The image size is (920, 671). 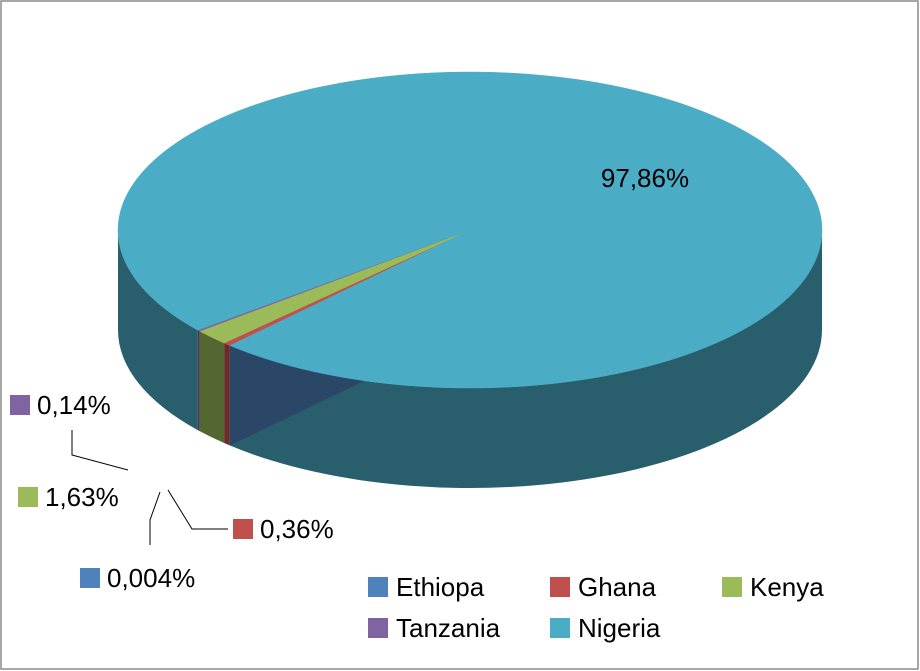 I want to click on legend: Ethiopa Ghana Kenya Tanzania Nigeria, so click(x=596, y=607).